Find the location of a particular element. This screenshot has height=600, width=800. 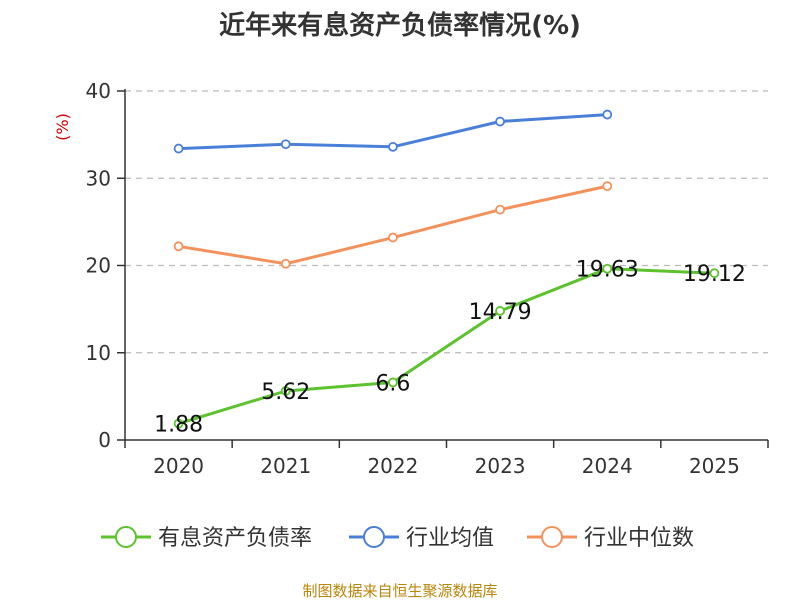

data-label-2022: 6.6 is located at coordinates (392, 383).